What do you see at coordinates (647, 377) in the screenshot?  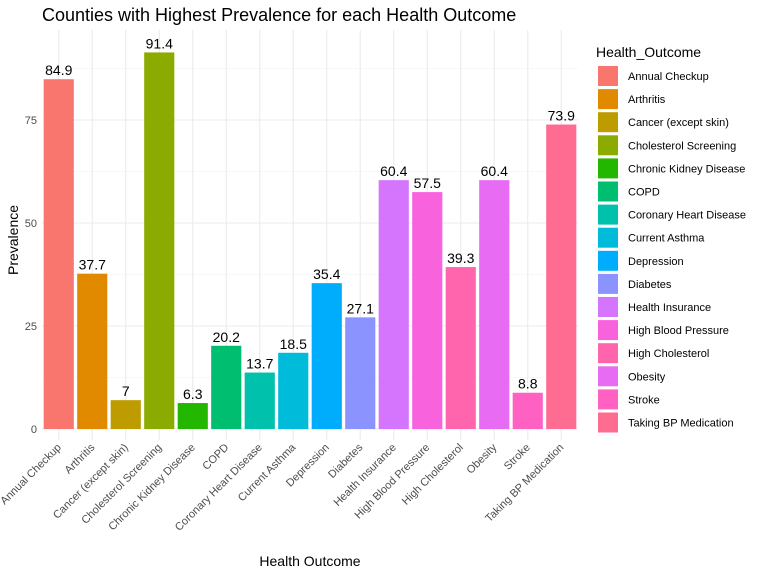 I see `legend-label: Obesity` at bounding box center [647, 377].